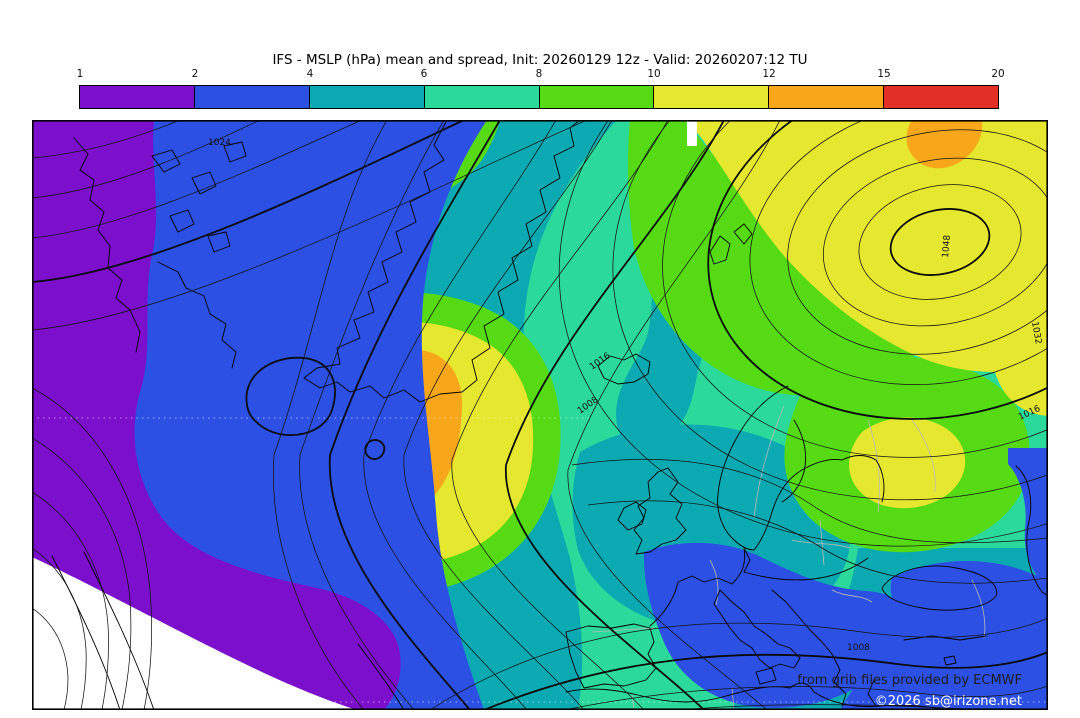  I want to click on contour-label: 1008, so click(858, 648).